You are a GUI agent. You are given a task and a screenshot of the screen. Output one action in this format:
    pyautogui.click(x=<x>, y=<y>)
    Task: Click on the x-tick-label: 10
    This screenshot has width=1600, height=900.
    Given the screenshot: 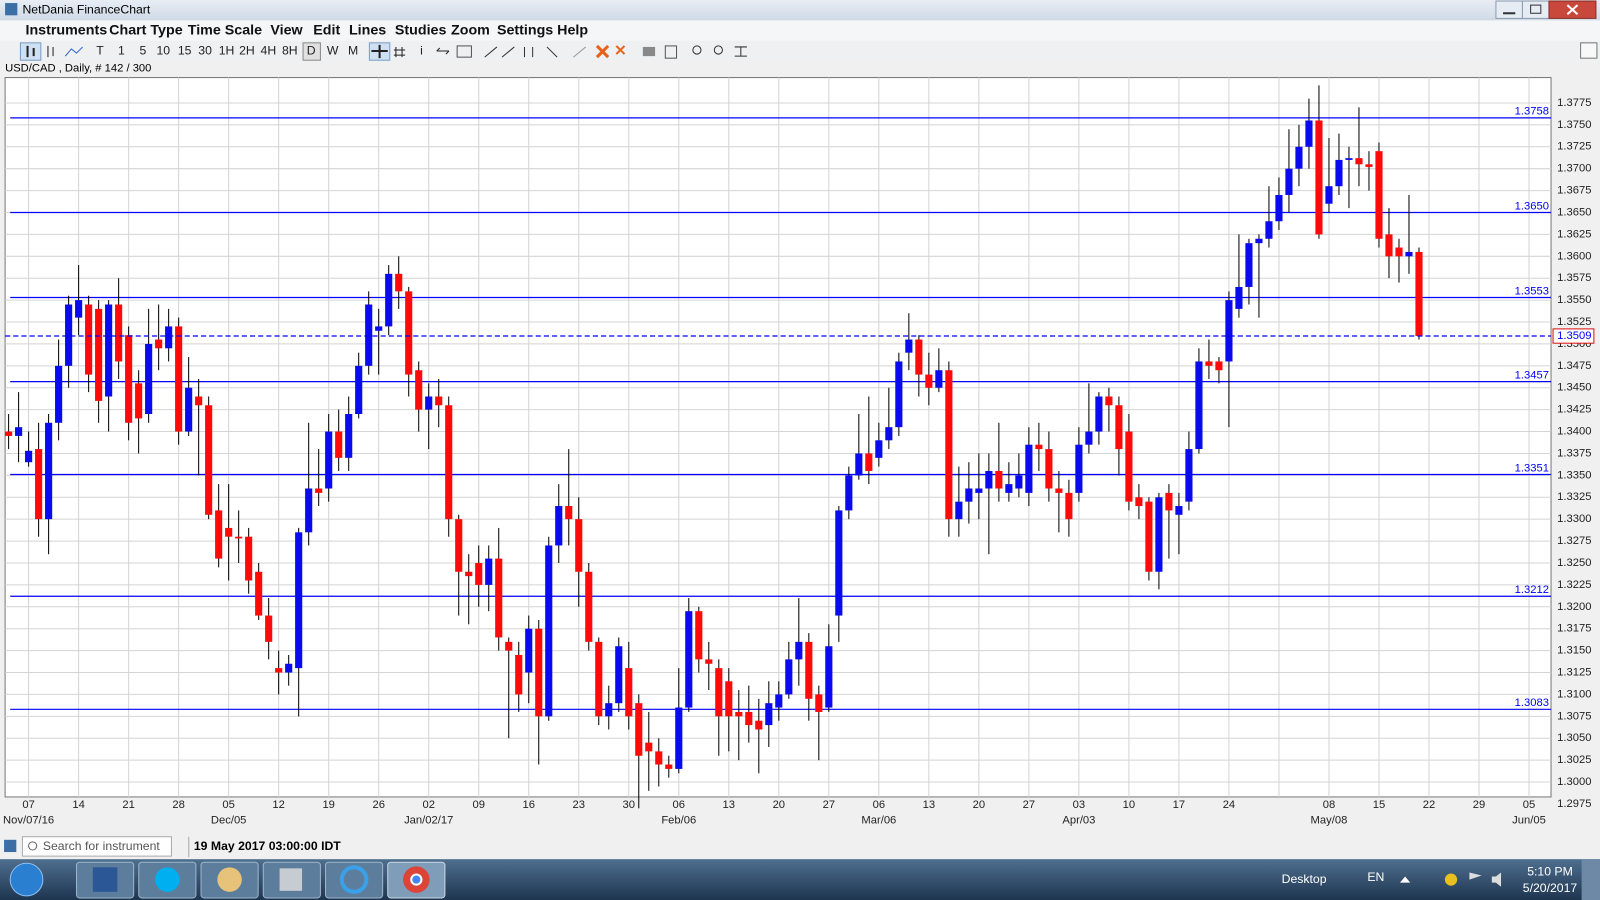 What is the action you would take?
    pyautogui.click(x=1129, y=805)
    